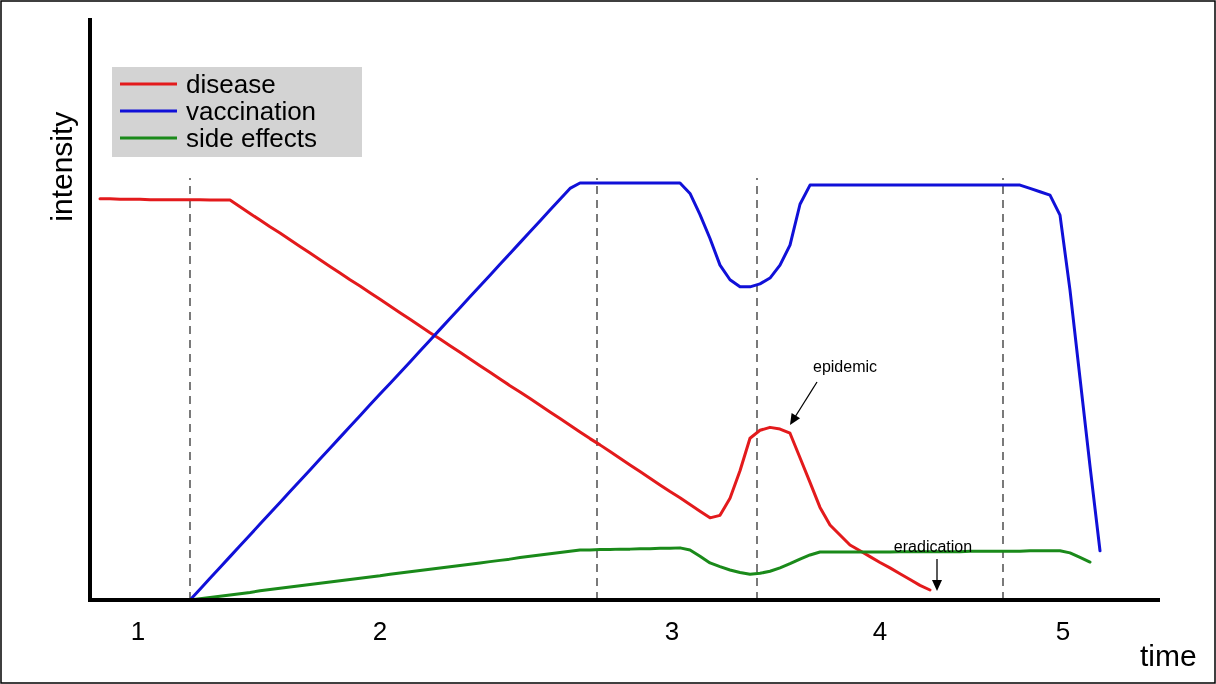 This screenshot has width=1216, height=684. I want to click on text: 1, so click(138, 631).